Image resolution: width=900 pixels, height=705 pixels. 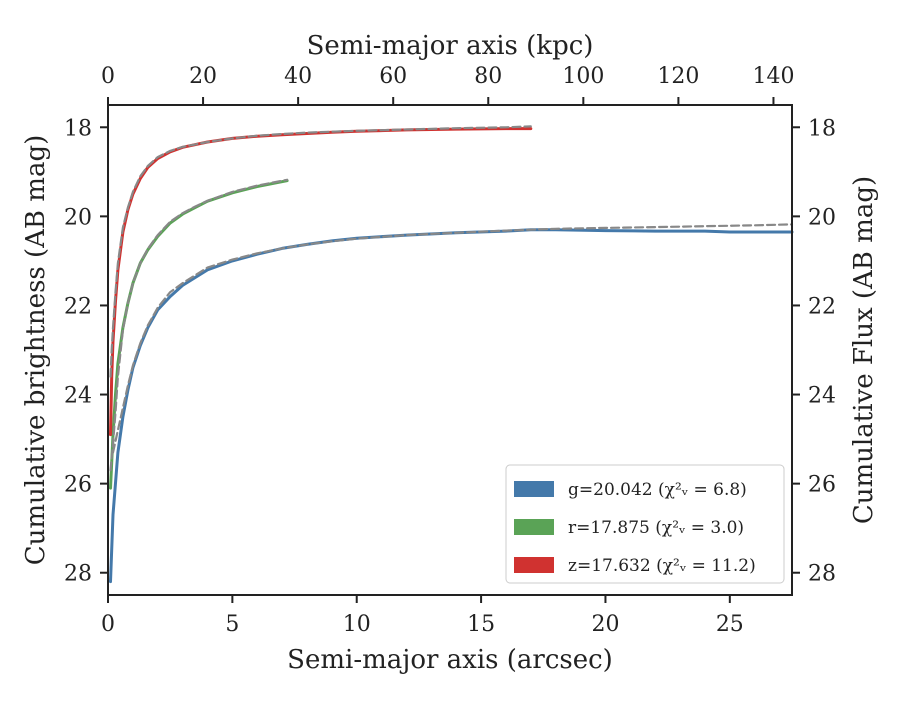 I want to click on x2-tick-label: 120, so click(x=678, y=76).